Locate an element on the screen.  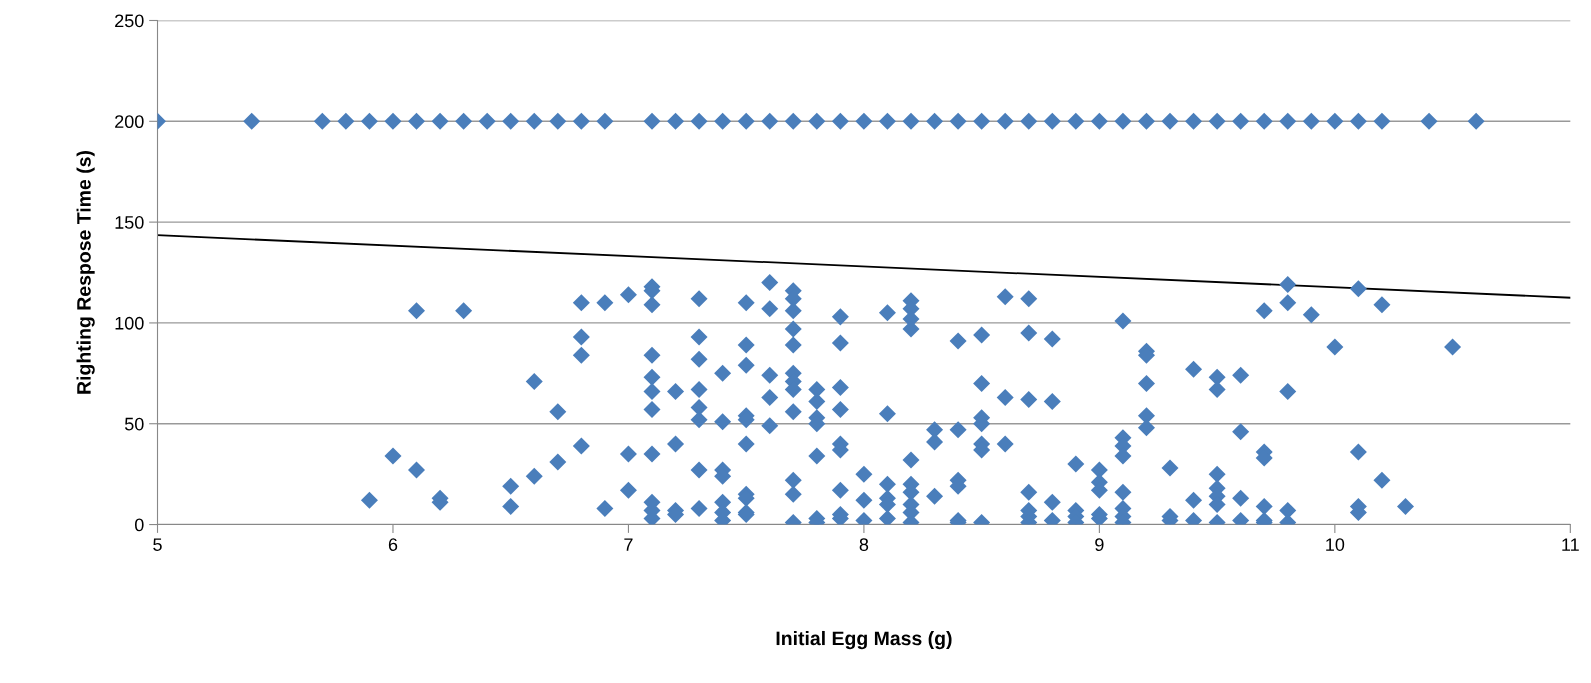
y-tick-label: 250 is located at coordinates (129, 21).